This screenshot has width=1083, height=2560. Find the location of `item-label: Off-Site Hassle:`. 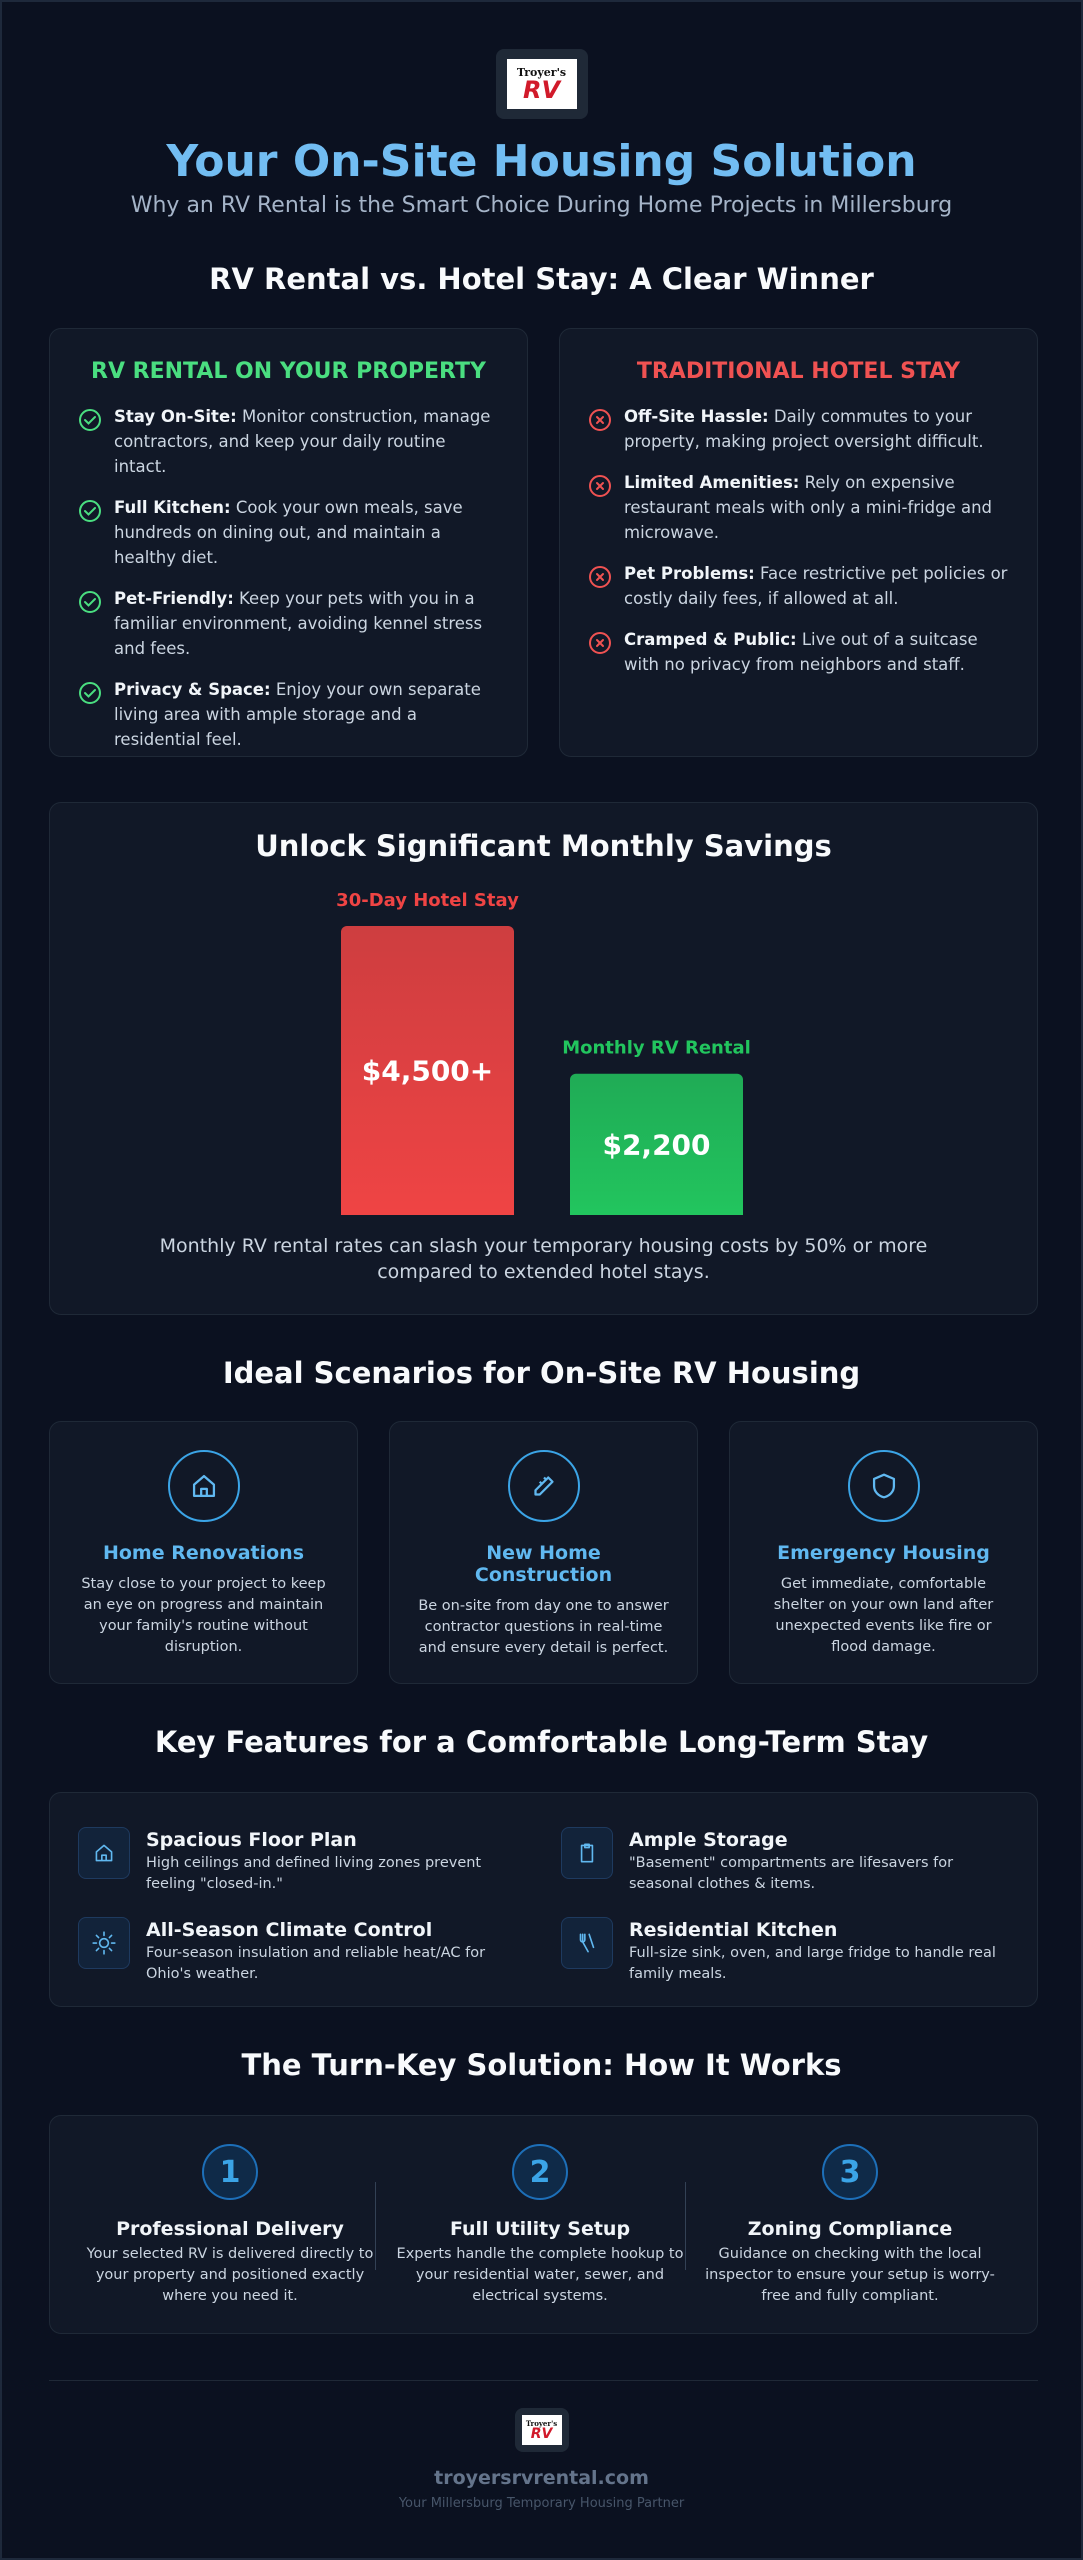

item-label: Off-Site Hassle: is located at coordinates (696, 416).